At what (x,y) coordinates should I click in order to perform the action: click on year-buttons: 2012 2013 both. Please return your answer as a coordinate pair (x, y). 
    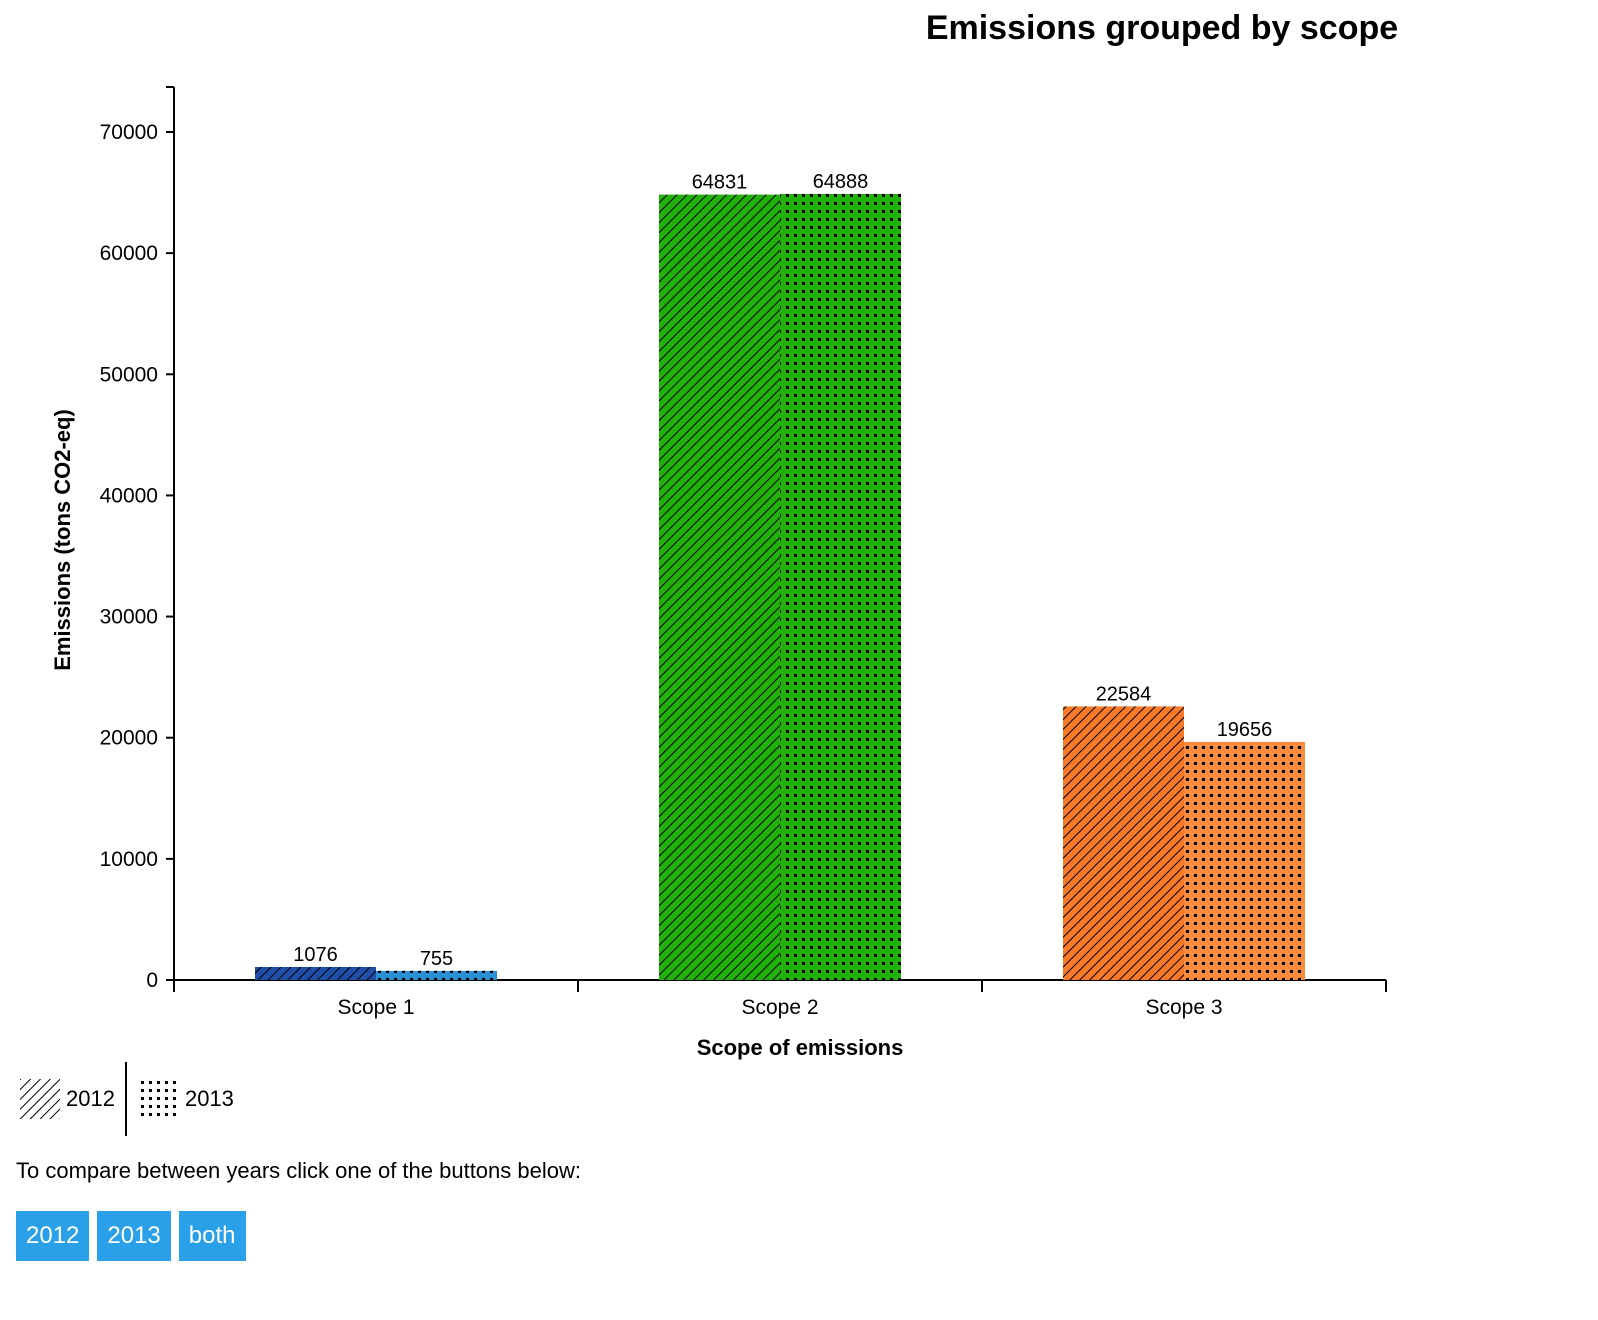
    Looking at the image, I should click on (131, 1236).